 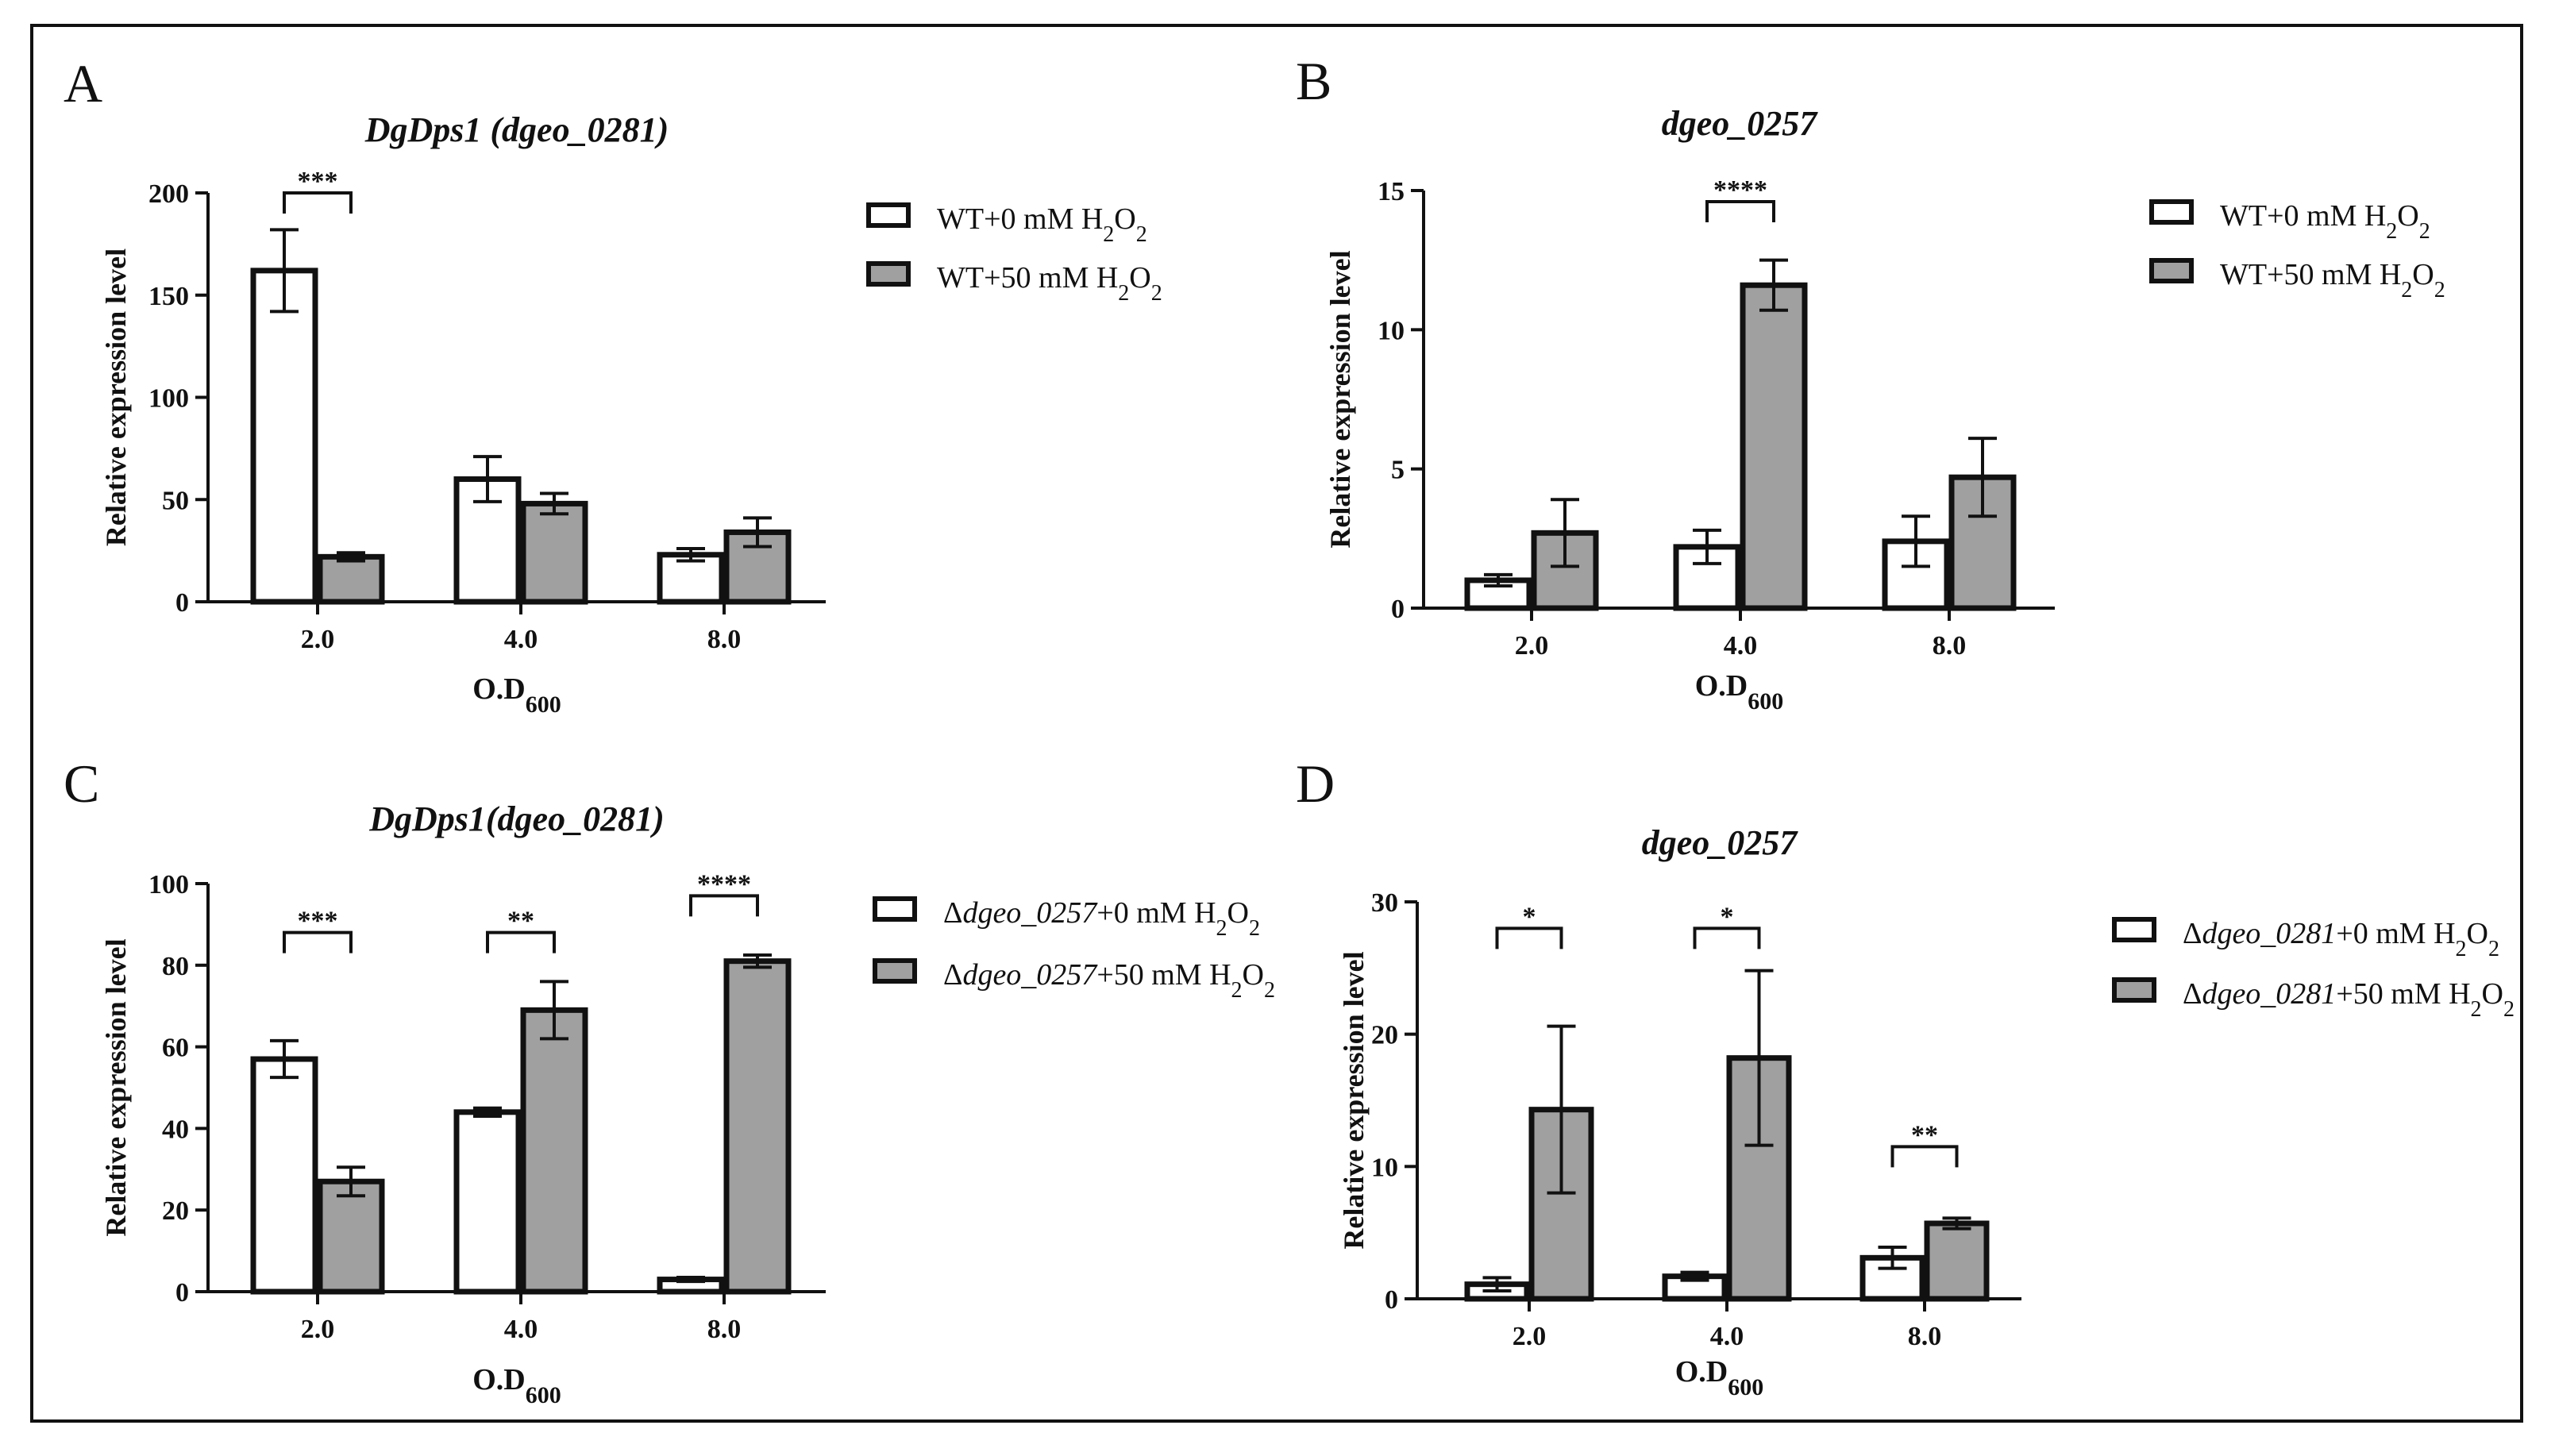 I want to click on legend-label: Δdgeo_0257+0 mM H2O2, so click(x=1101, y=918).